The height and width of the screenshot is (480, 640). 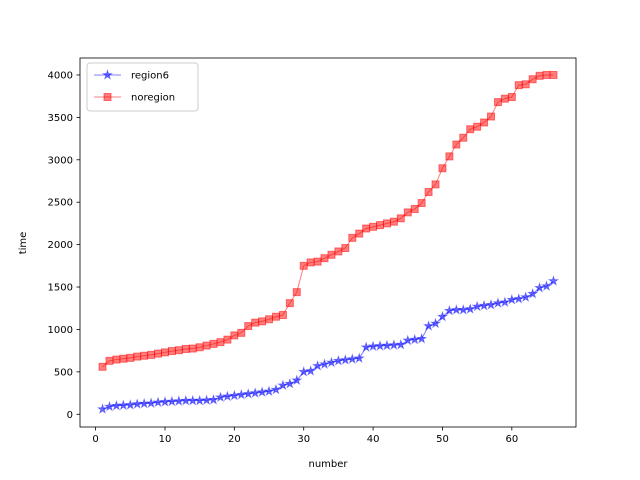 I want to click on legend-entry-region6: region6, so click(x=131, y=75).